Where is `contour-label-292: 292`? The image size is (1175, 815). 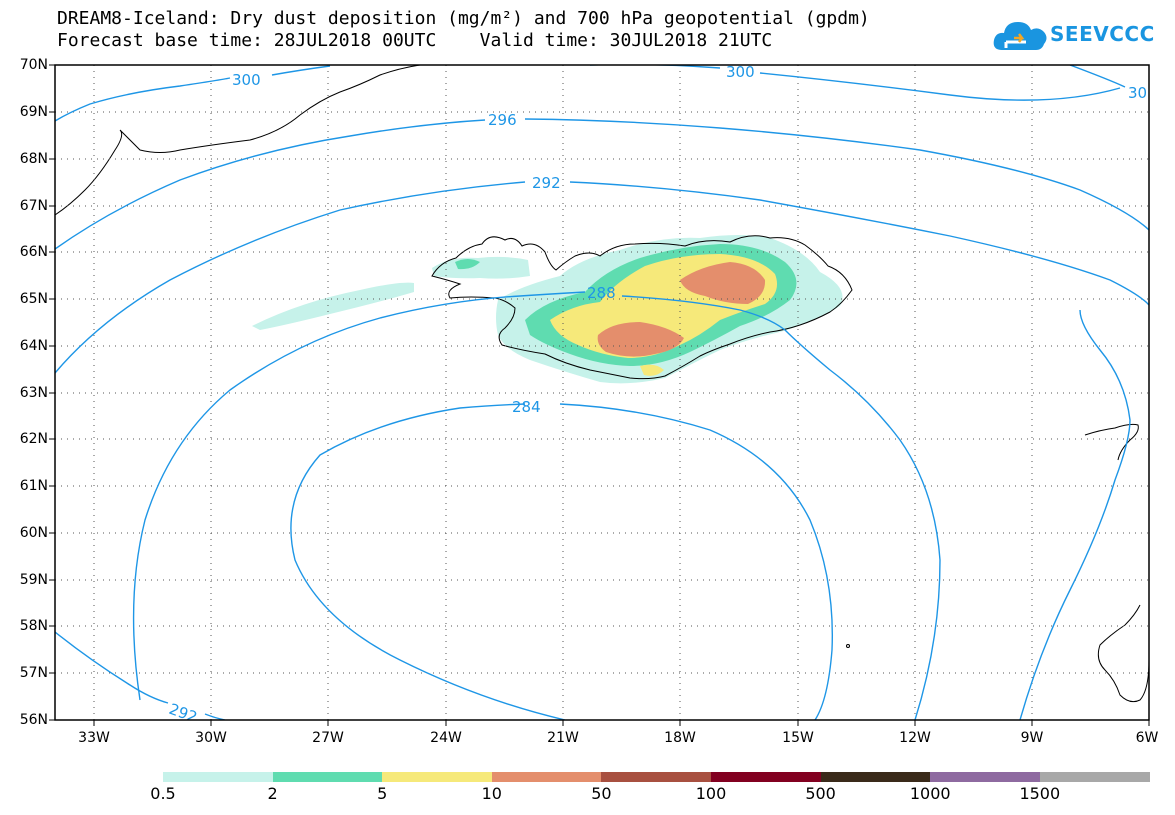
contour-label-292: 292 is located at coordinates (546, 183).